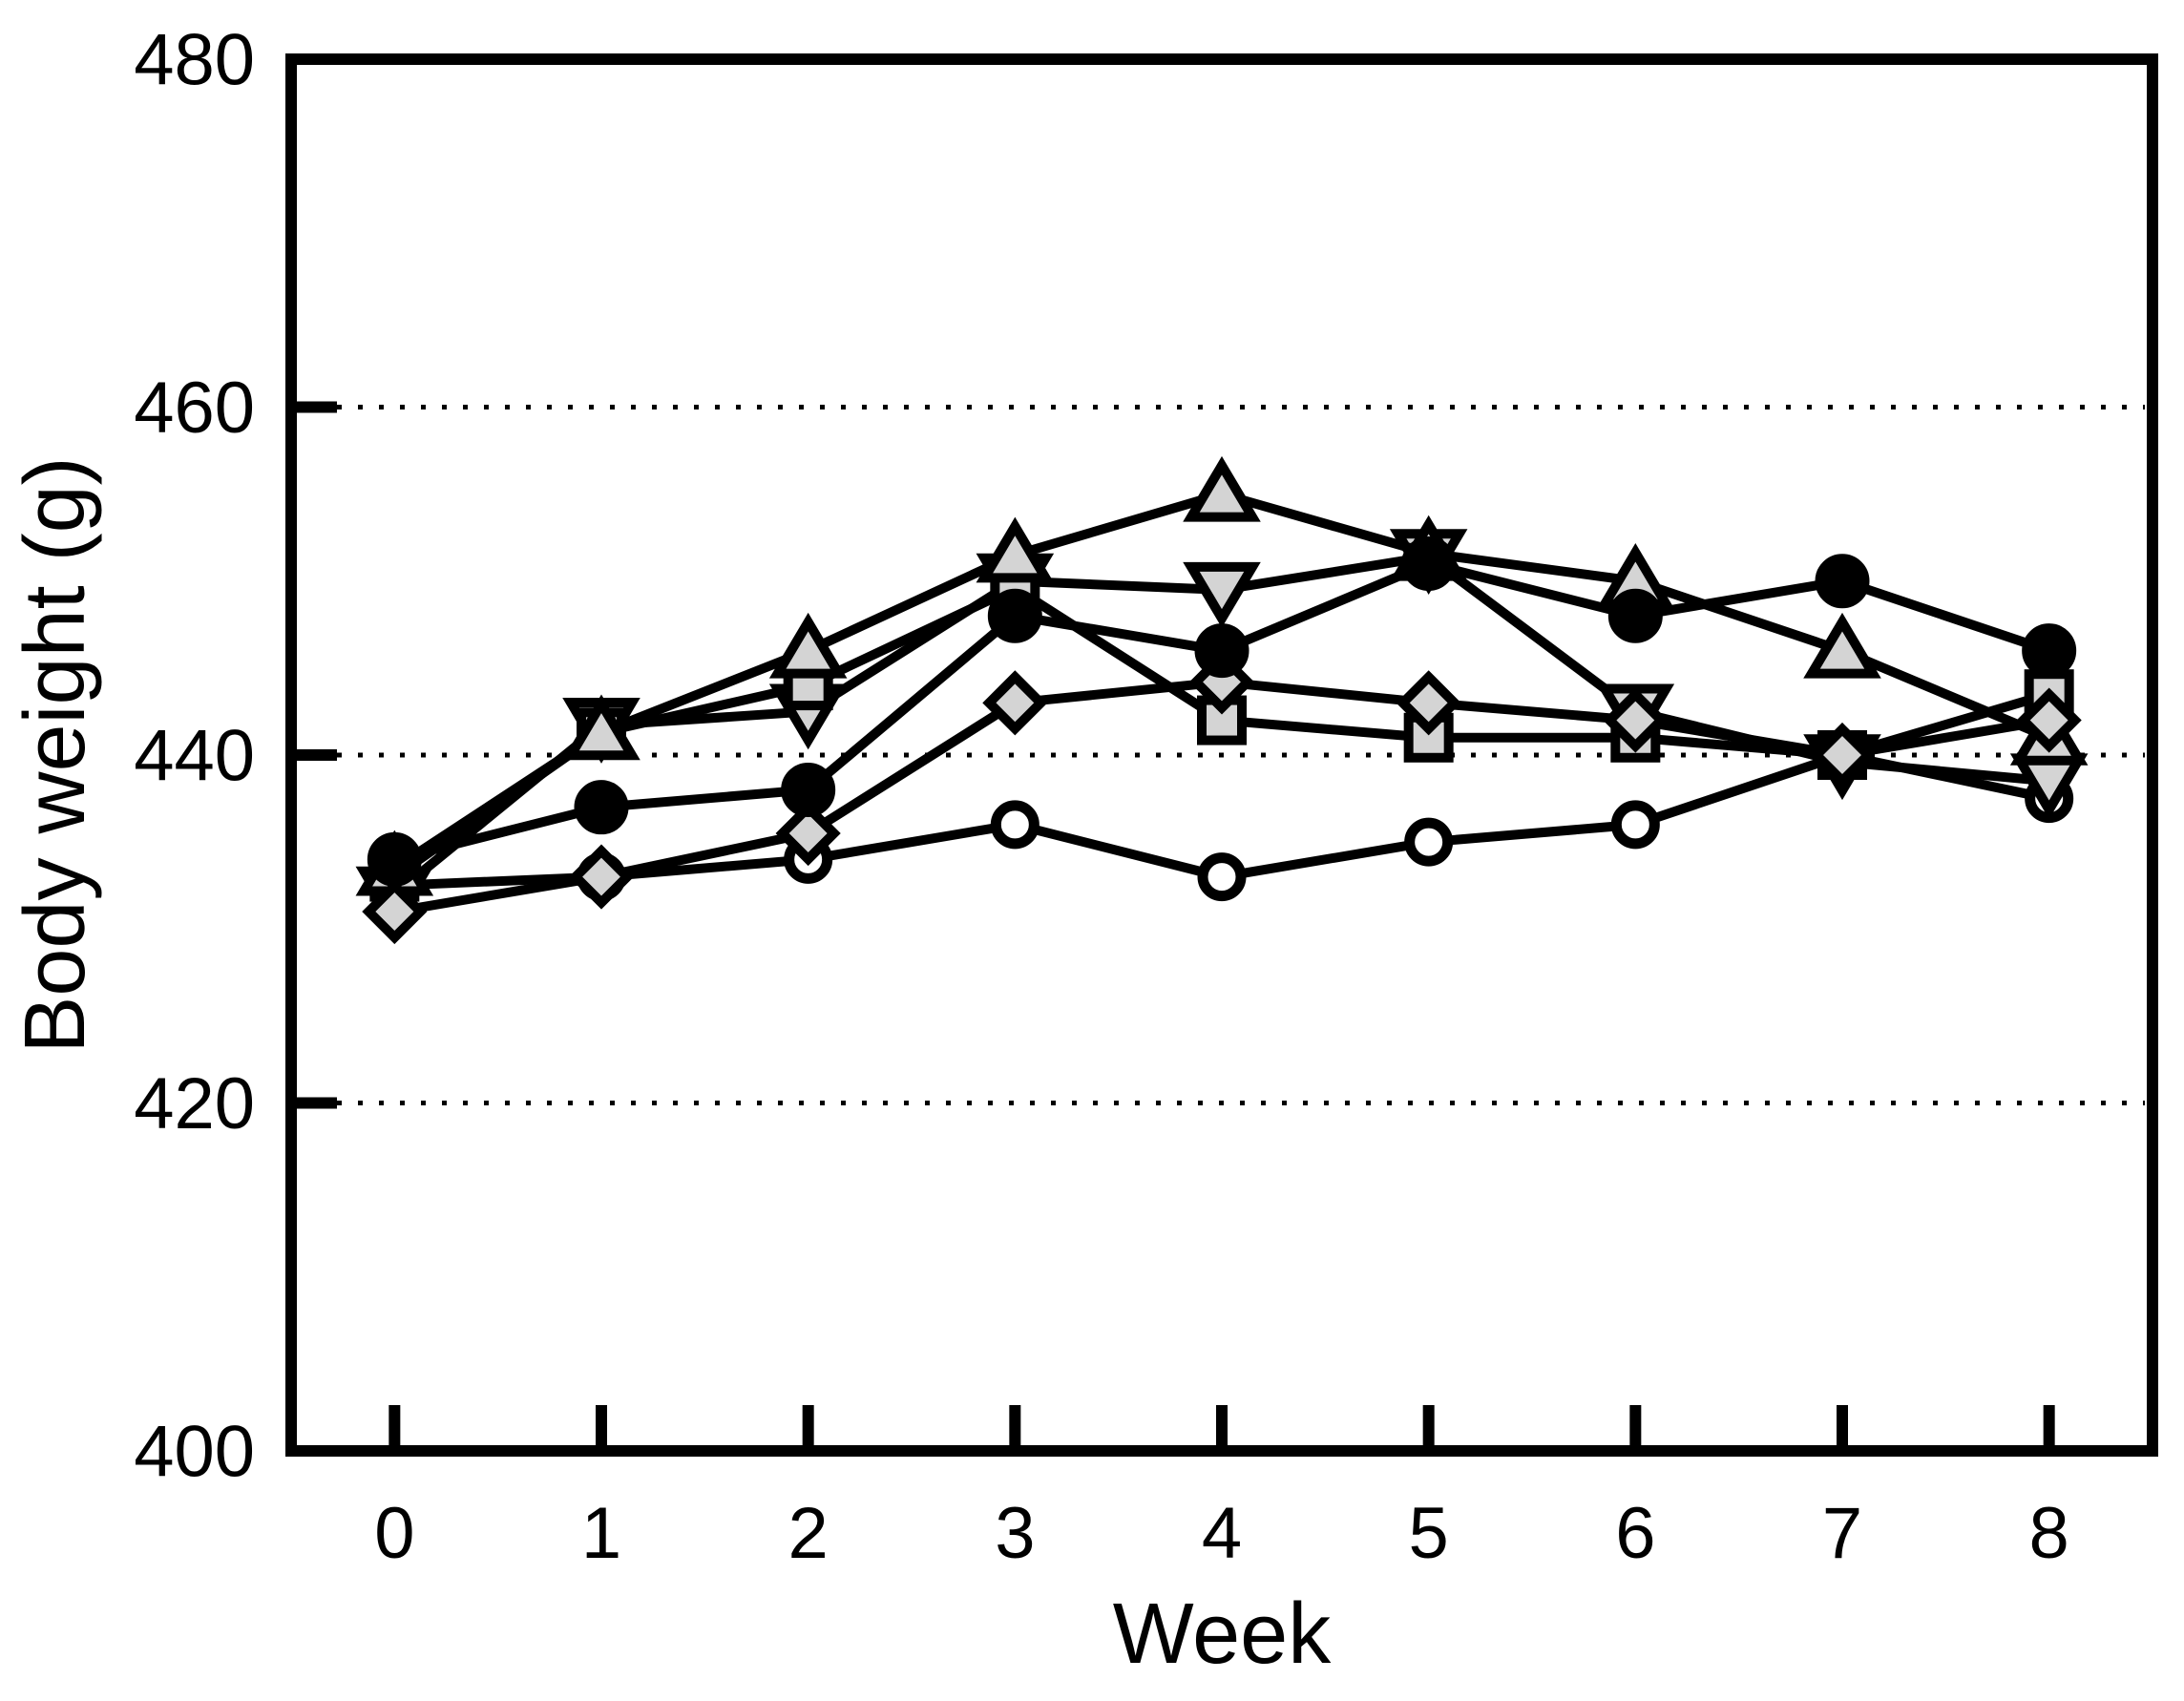  Describe the element at coordinates (194, 408) in the screenshot. I see `y-tick-label: 460` at that location.